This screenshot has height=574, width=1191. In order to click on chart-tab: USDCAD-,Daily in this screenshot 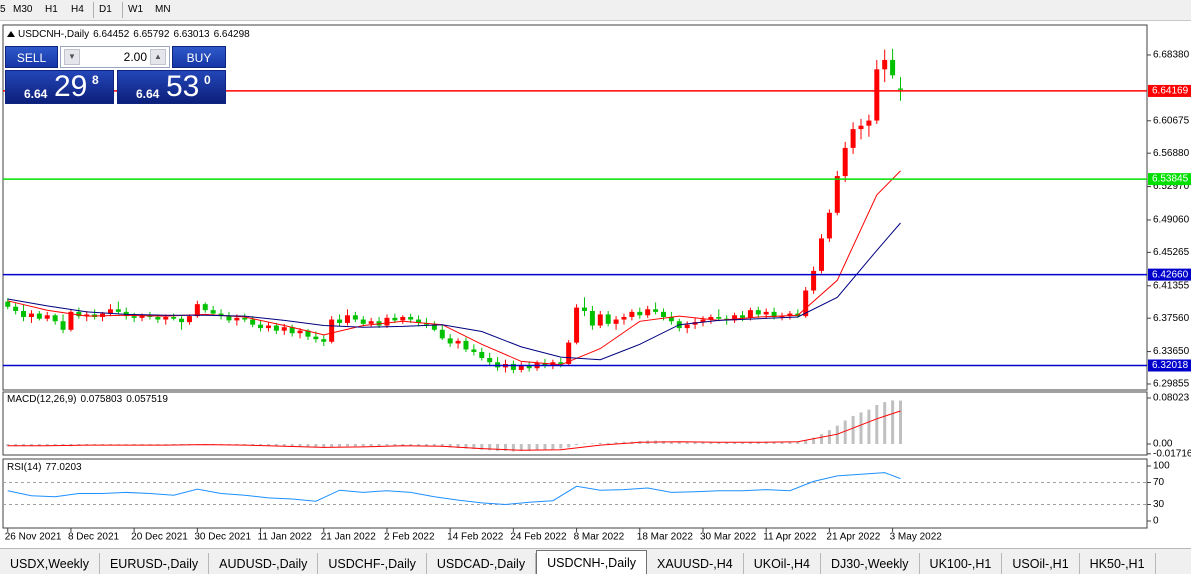, I will do `click(482, 563)`.